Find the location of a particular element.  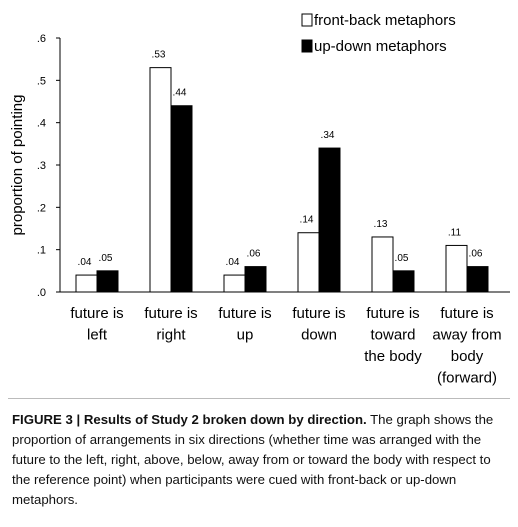

y-tick-label: .1 is located at coordinates (41, 251).